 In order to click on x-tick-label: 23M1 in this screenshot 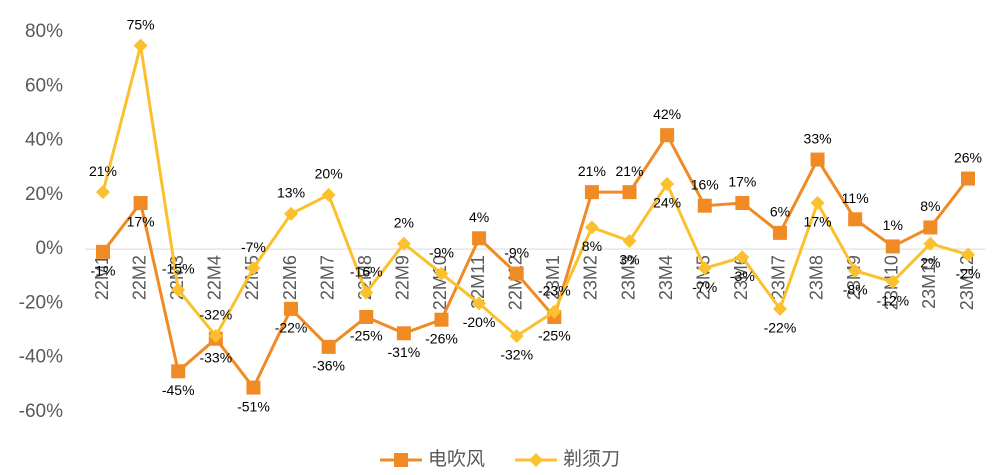, I will do `click(553, 277)`.